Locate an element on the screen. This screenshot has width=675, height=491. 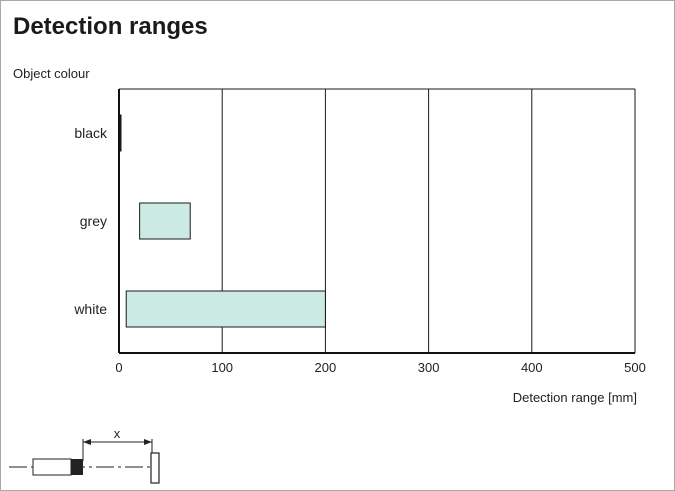
dimension-label: x is located at coordinates (117, 433).